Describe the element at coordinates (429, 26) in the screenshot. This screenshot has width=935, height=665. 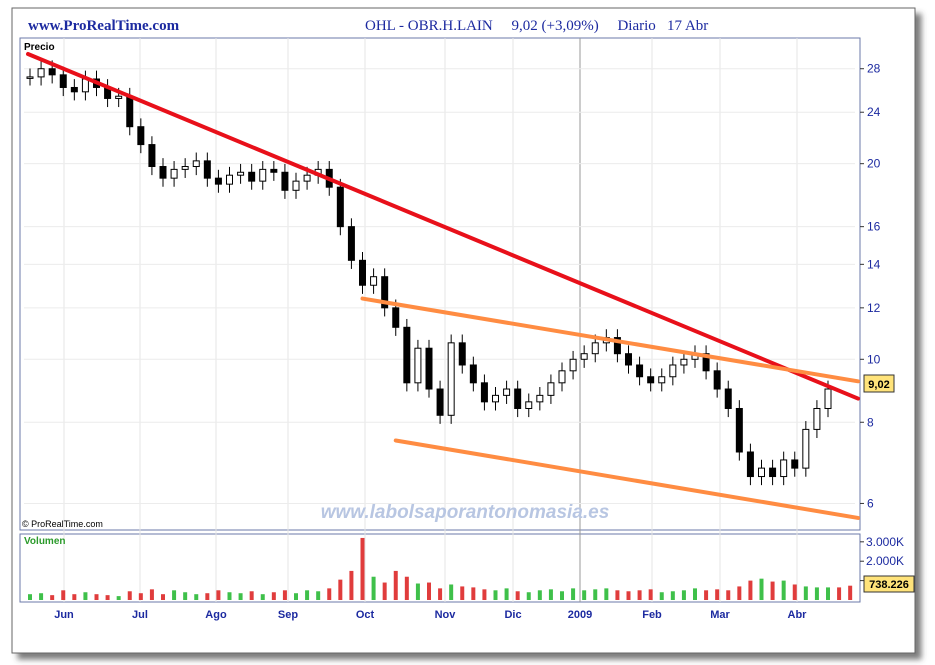
I see `instrument-name: OHL - OBR.H.LAIN` at that location.